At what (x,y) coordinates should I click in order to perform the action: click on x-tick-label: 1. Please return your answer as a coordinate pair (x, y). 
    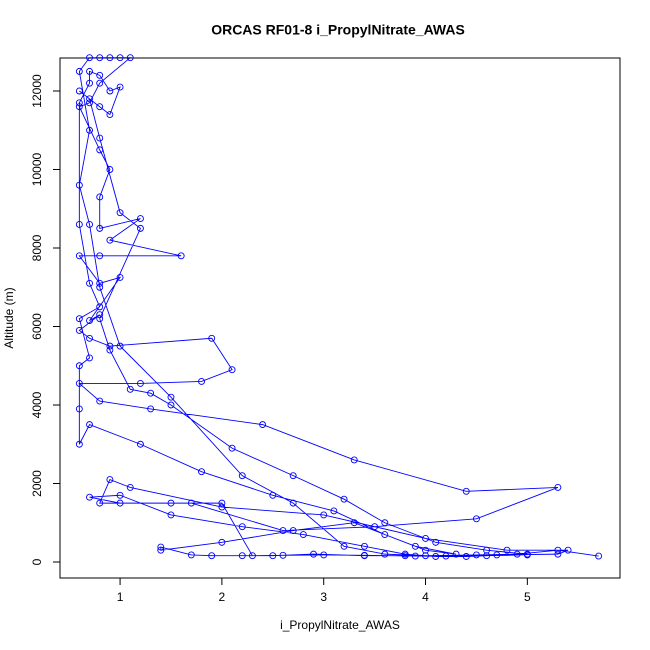
    Looking at the image, I should click on (120, 597).